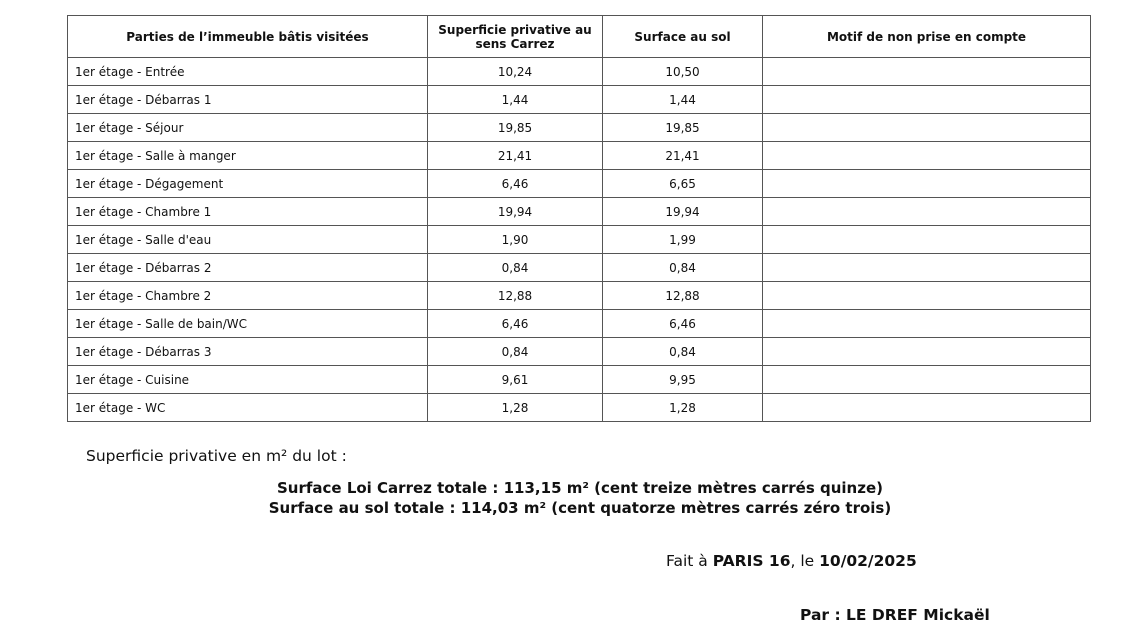  What do you see at coordinates (868, 561) in the screenshot?
I see `date: 10/02/2025` at bounding box center [868, 561].